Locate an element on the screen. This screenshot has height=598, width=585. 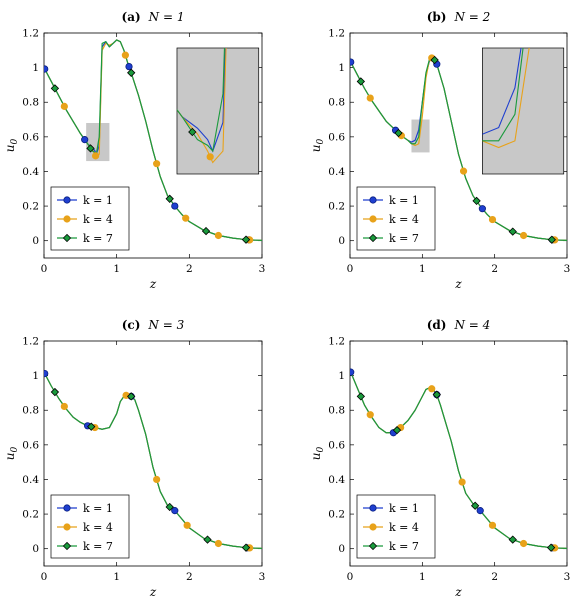
chart-title: (d) N = 4 is located at coordinates (459, 325).